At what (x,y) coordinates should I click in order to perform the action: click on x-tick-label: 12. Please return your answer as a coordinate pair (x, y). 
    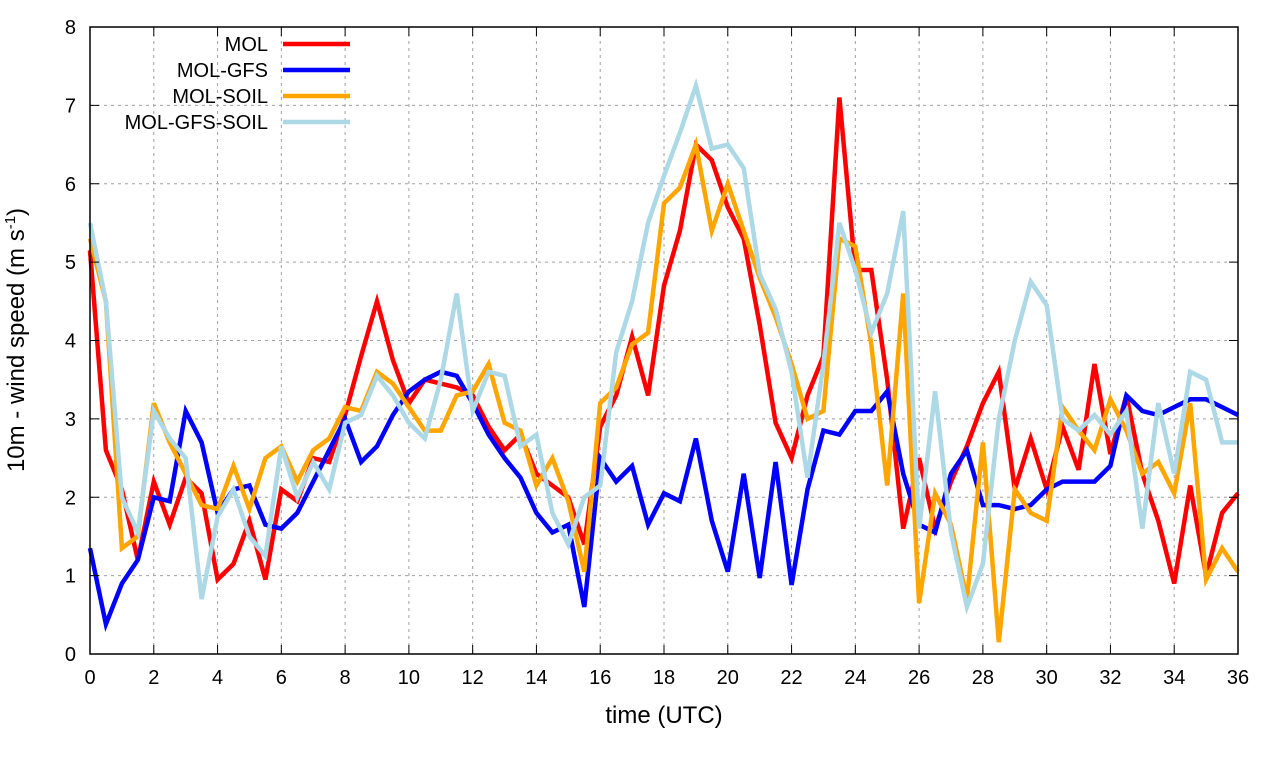
    Looking at the image, I should click on (473, 678).